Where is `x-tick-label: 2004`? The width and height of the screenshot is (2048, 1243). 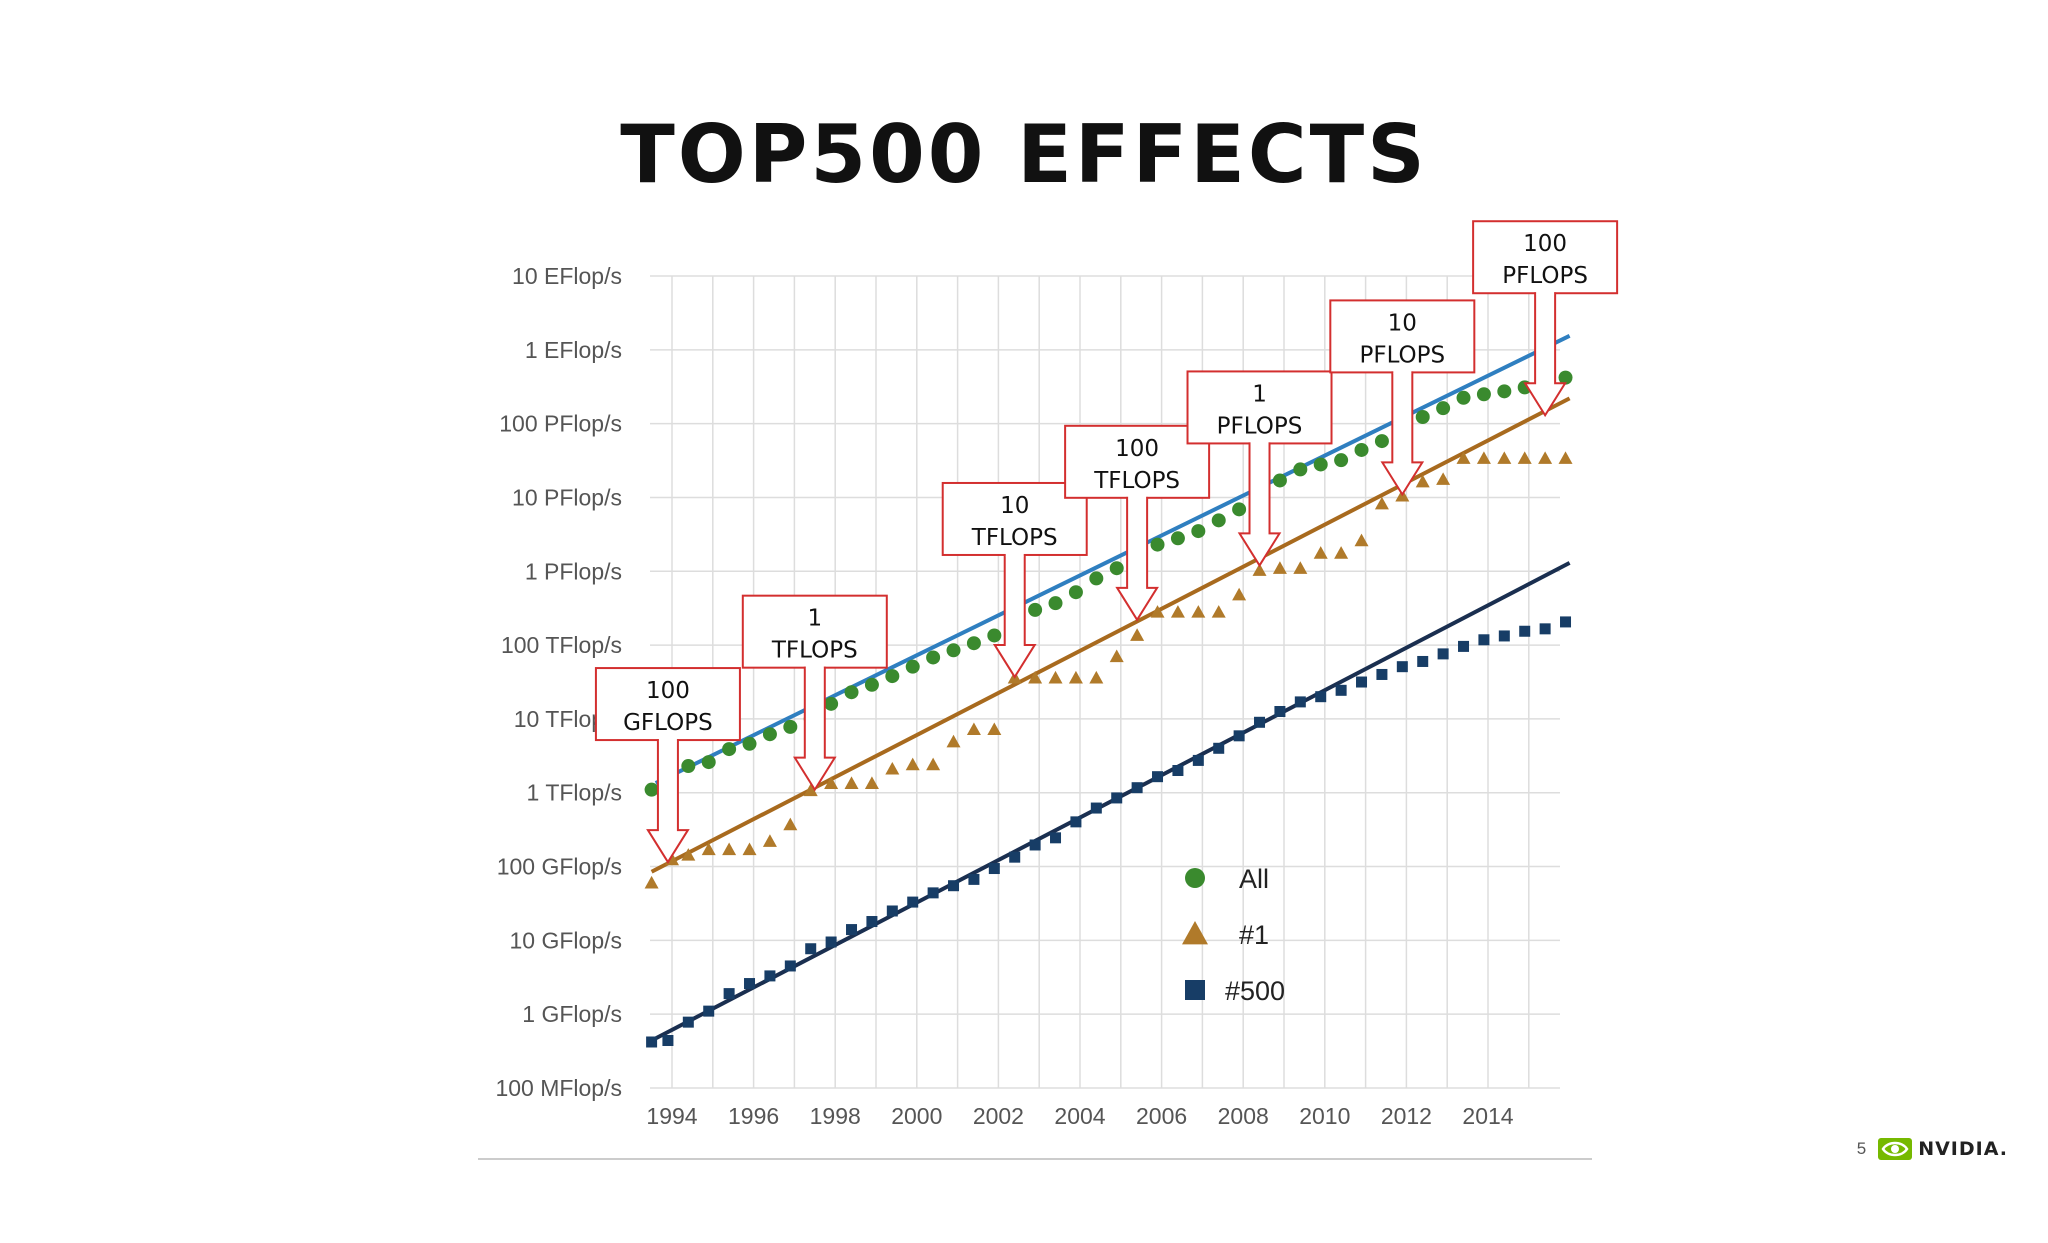
x-tick-label: 2004 is located at coordinates (1079, 1116).